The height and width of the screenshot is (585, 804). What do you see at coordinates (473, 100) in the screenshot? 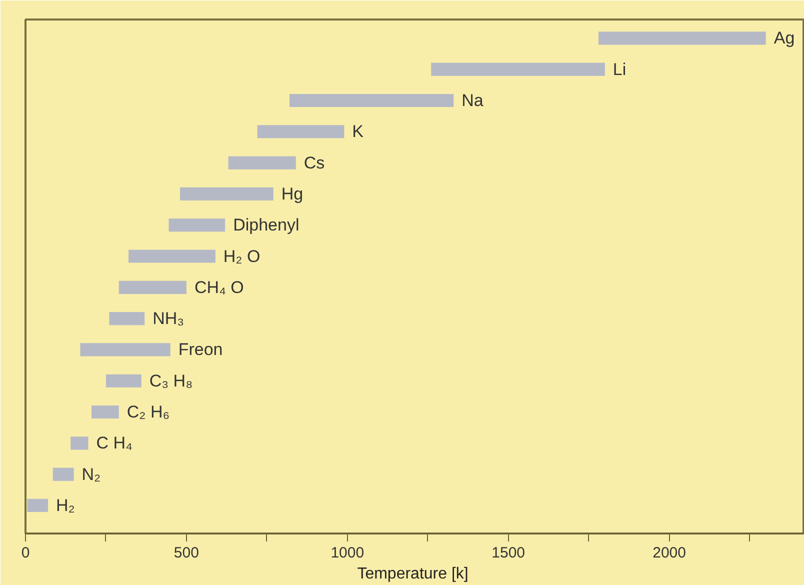
I see `y-tick-label: Na` at bounding box center [473, 100].